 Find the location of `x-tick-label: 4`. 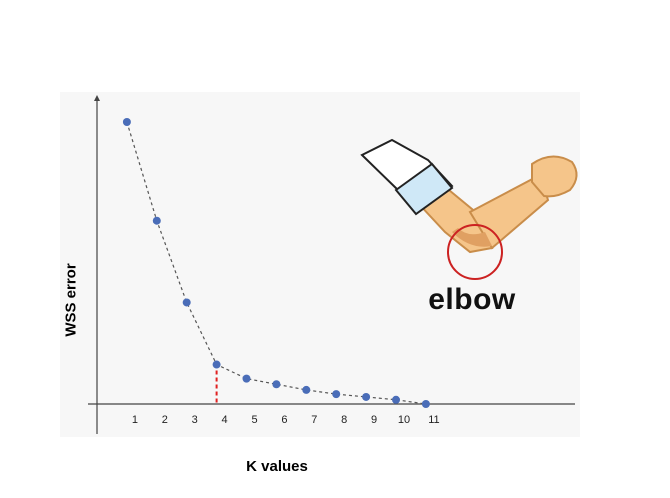

x-tick-label: 4 is located at coordinates (225, 420).